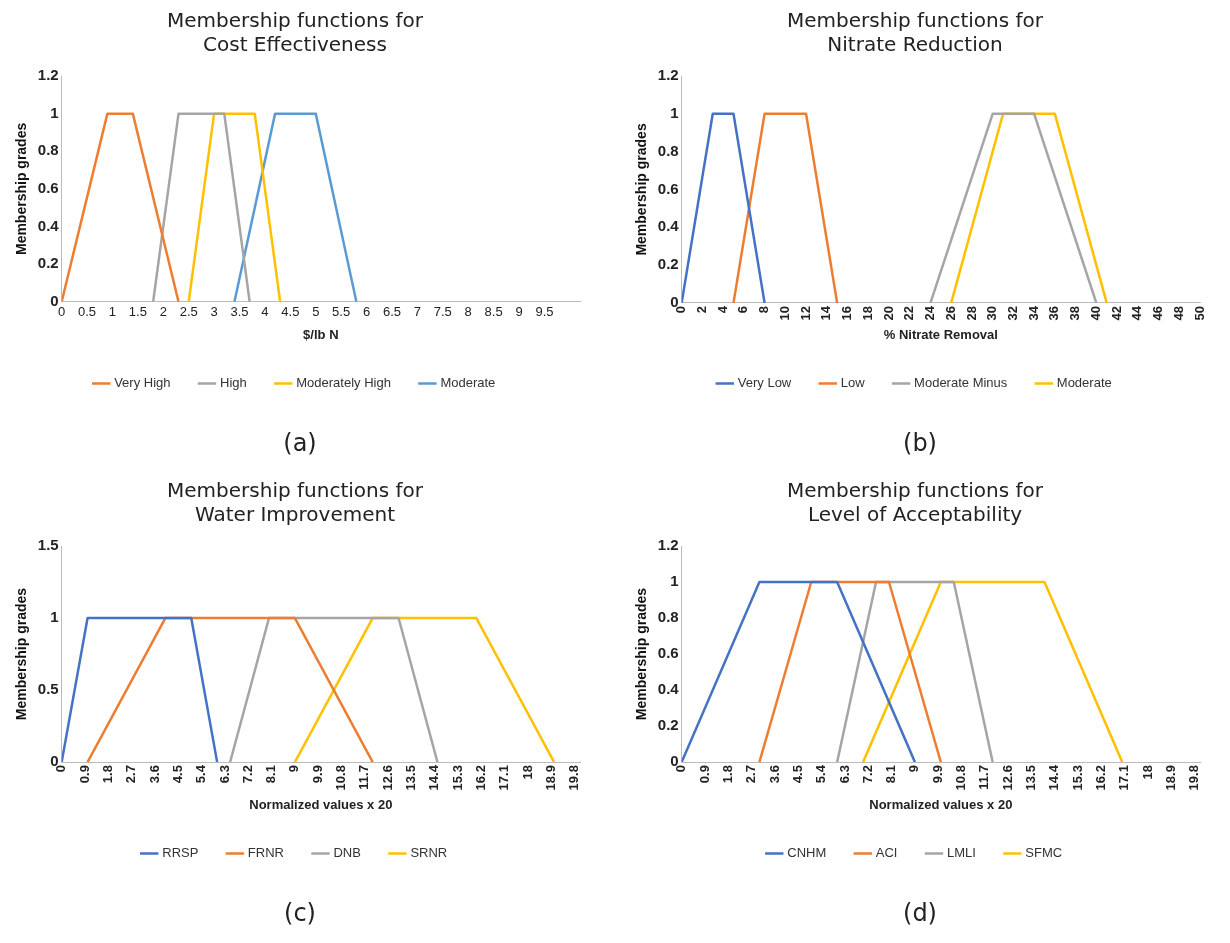 This screenshot has width=1230, height=943. I want to click on x-axis-title: % Nitrate Removal, so click(940, 334).